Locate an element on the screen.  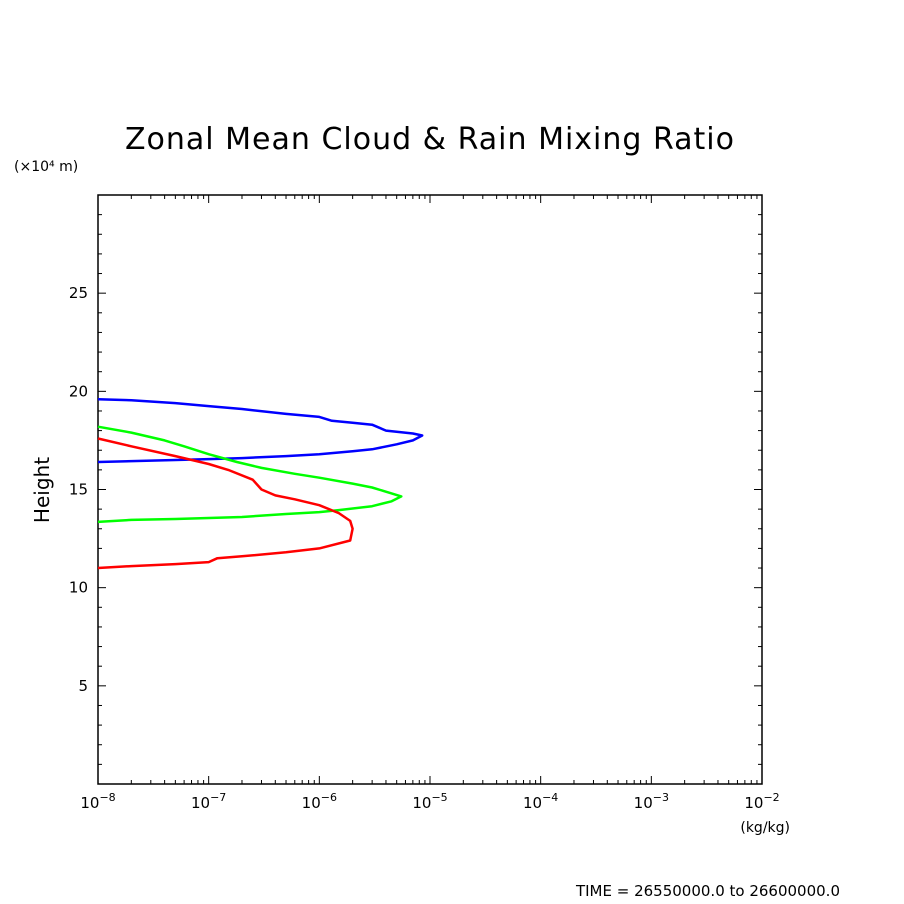
y-axis-label: Height is located at coordinates (42, 490).